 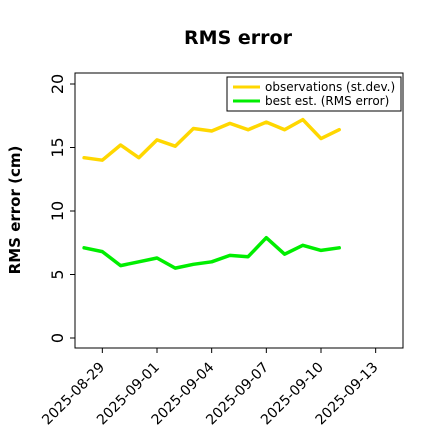 I want to click on y-tick-label: 15, so click(x=57, y=147).